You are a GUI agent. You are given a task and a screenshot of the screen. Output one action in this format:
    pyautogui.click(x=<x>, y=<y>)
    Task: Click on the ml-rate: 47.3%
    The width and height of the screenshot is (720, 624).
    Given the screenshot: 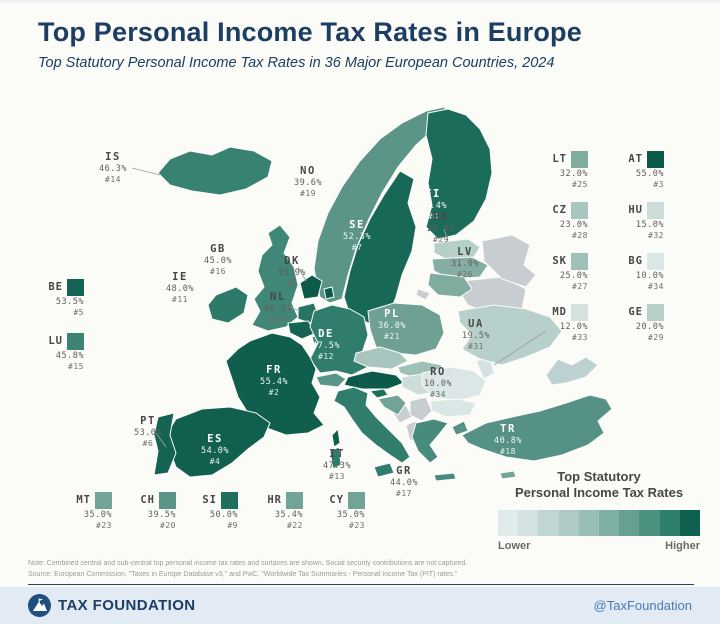 What is the action you would take?
    pyautogui.click(x=337, y=466)
    